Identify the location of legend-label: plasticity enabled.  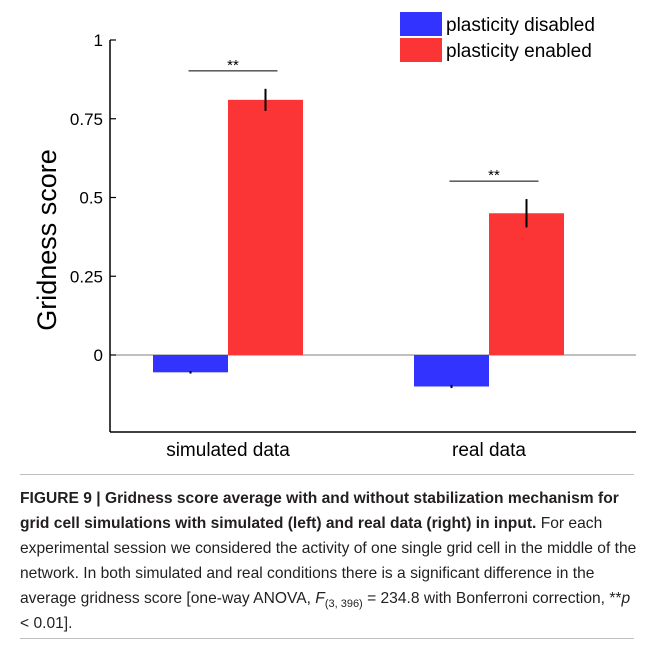
(519, 51).